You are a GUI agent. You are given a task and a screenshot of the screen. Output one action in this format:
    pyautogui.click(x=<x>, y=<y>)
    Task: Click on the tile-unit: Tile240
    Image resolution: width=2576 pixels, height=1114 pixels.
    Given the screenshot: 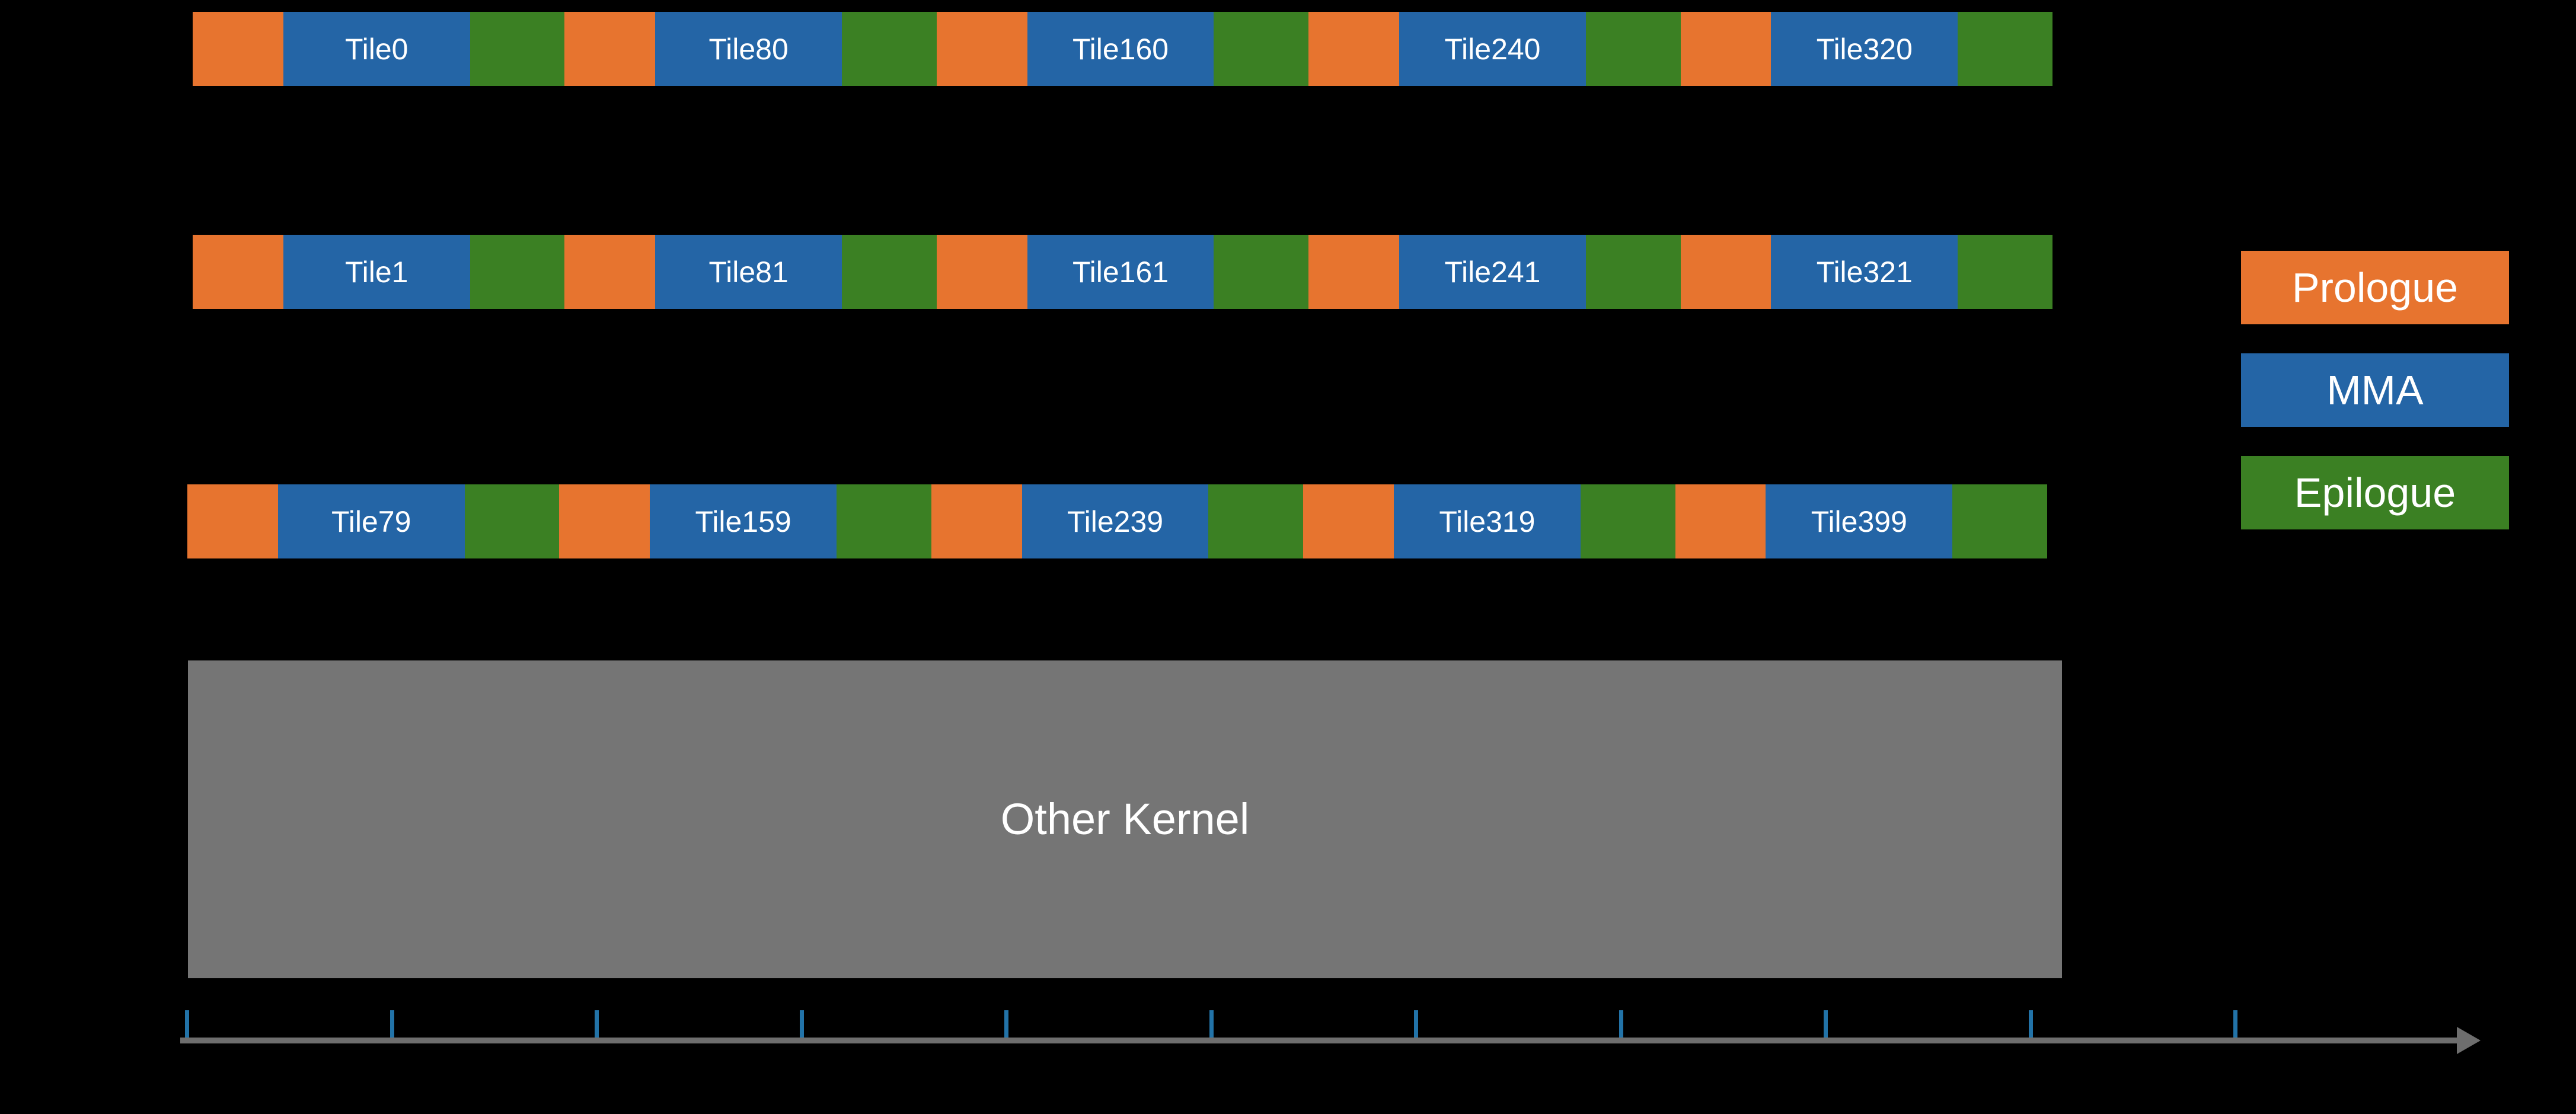 What is the action you would take?
    pyautogui.click(x=1494, y=49)
    